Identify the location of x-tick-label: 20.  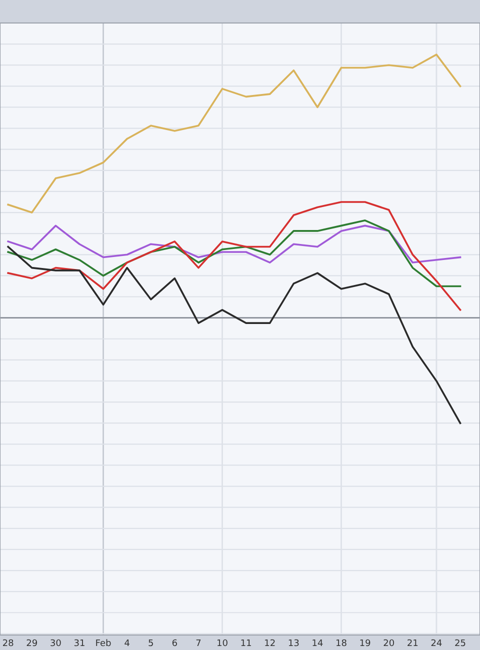
(389, 642).